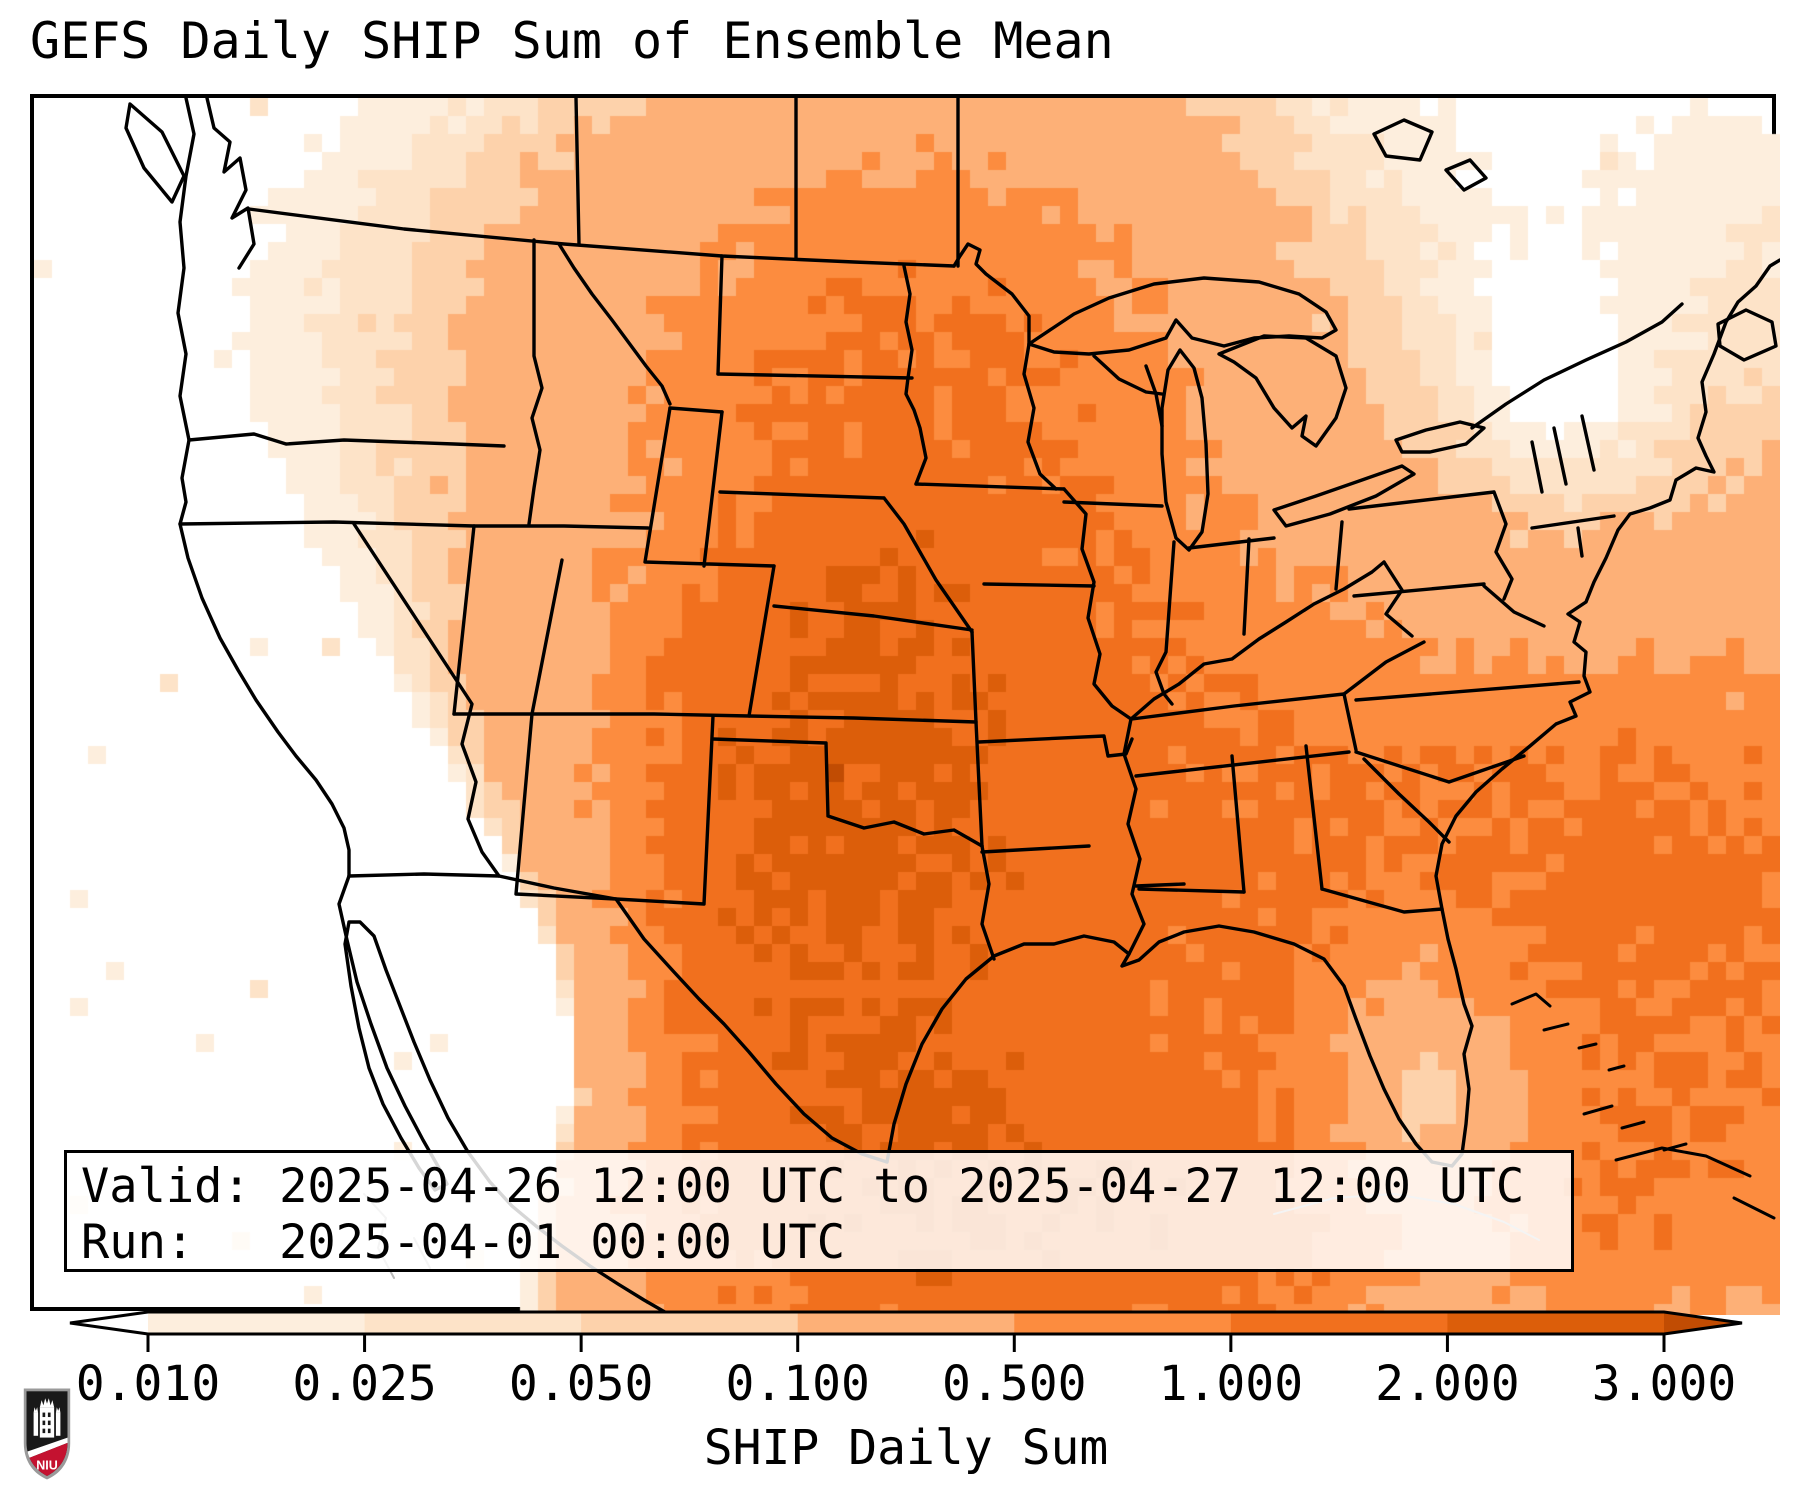 The height and width of the screenshot is (1500, 1803). I want to click on colorbar-tick-label: 0.050, so click(581, 1384).